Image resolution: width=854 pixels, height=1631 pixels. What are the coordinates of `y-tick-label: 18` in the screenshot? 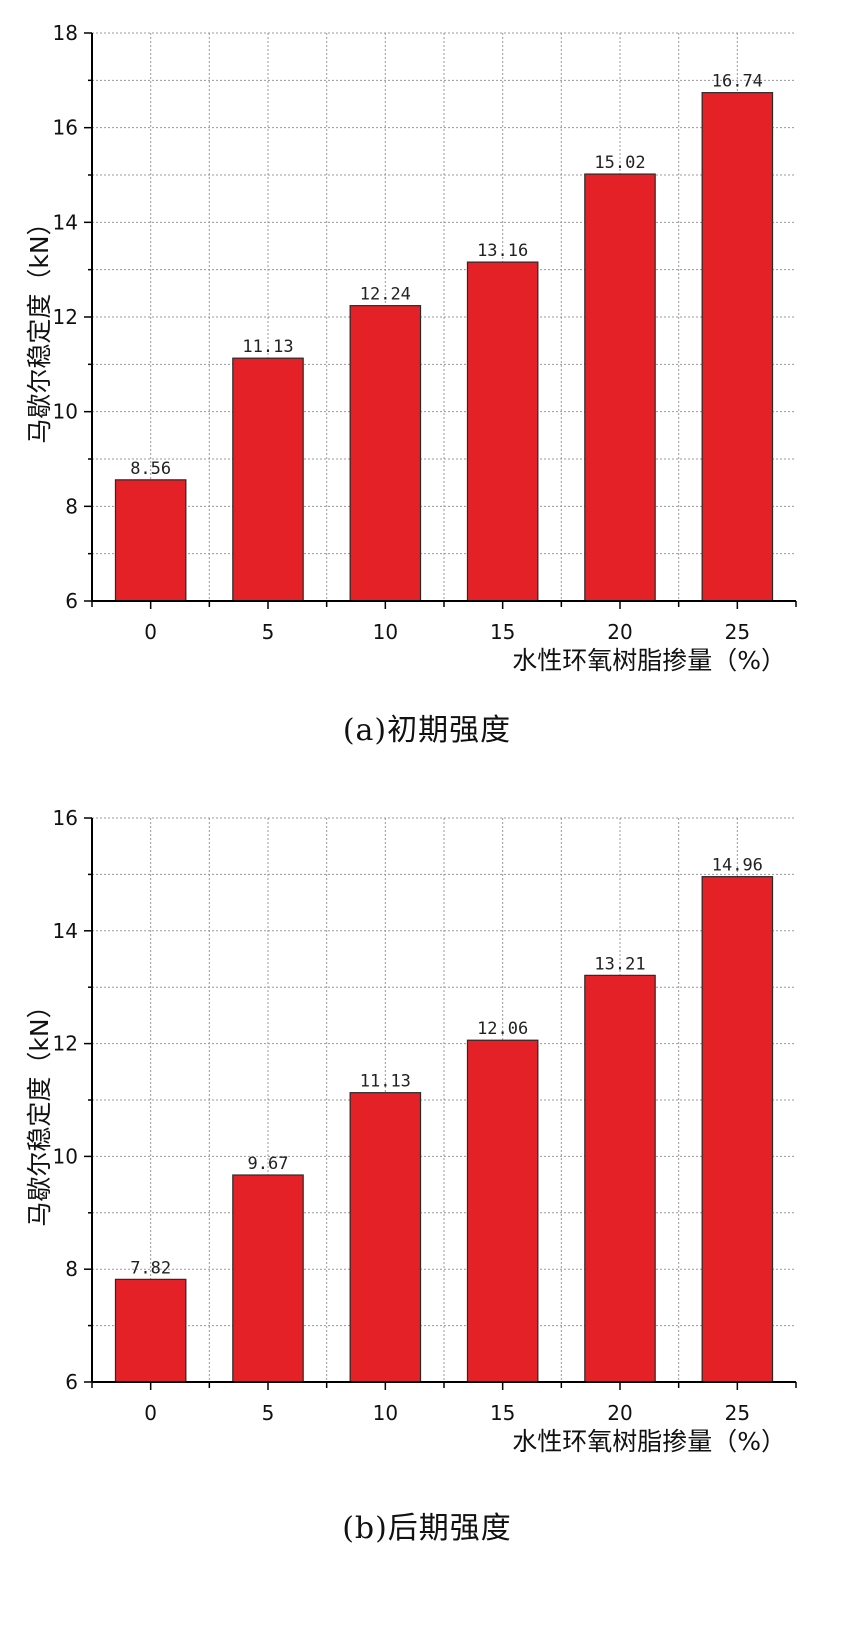 It's located at (65, 33).